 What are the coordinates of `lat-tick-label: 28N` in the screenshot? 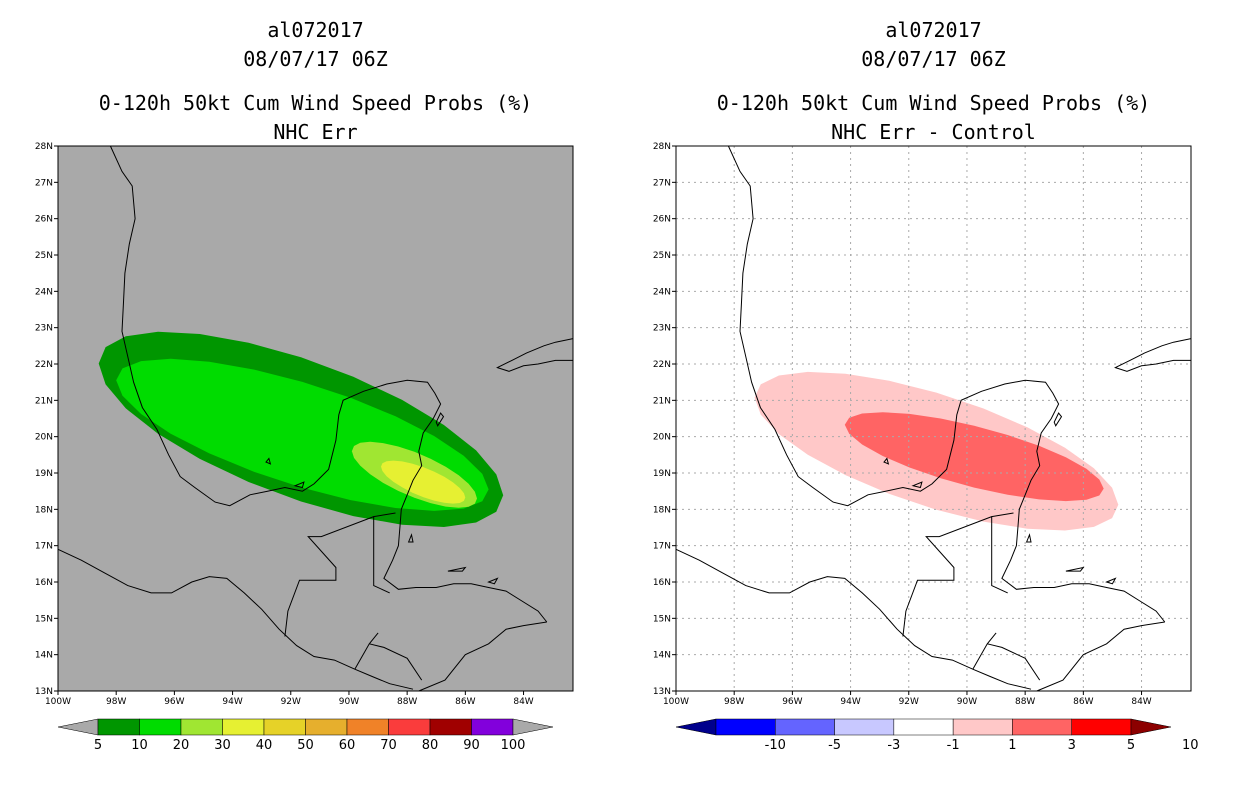 It's located at (662, 147).